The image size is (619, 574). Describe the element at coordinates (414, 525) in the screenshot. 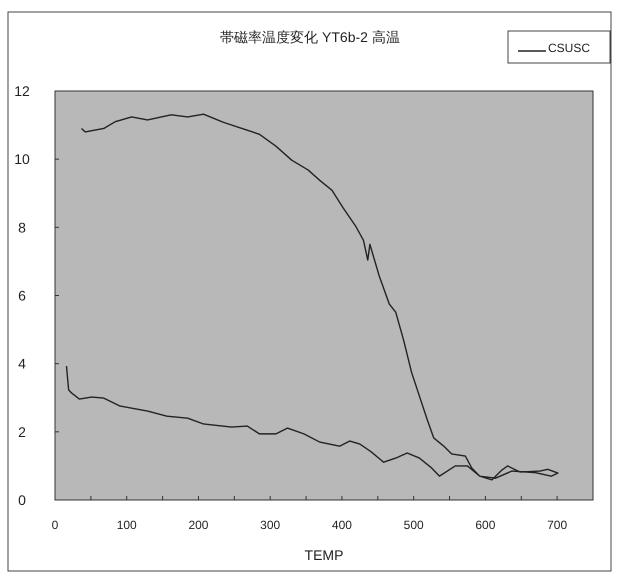

I see `x-tick-label: 500` at that location.